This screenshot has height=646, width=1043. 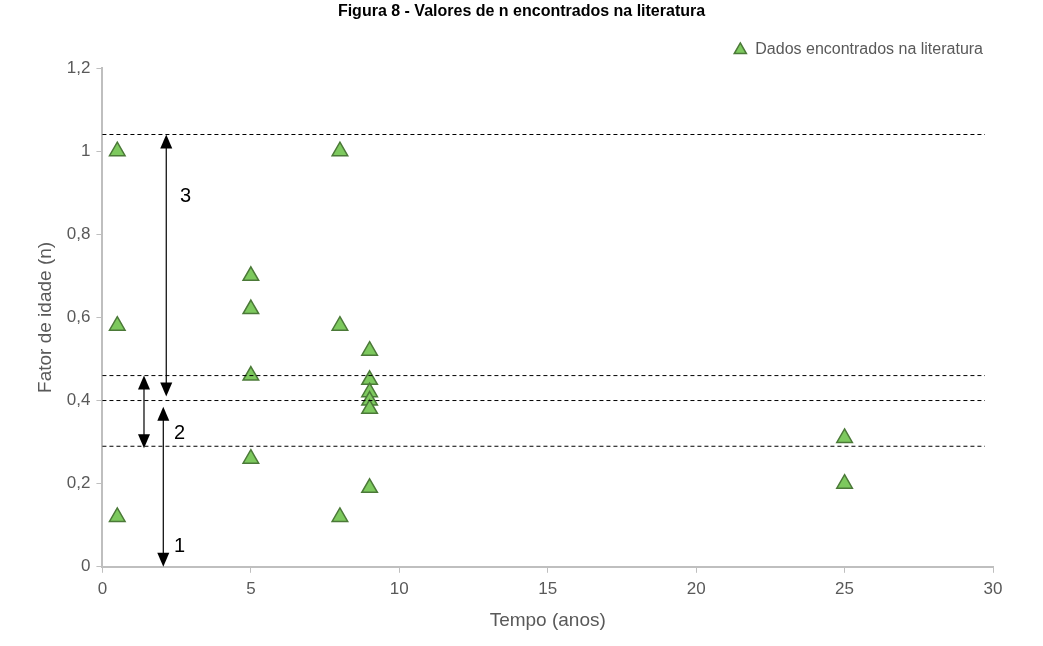 I want to click on annotation: 2, so click(x=180, y=432).